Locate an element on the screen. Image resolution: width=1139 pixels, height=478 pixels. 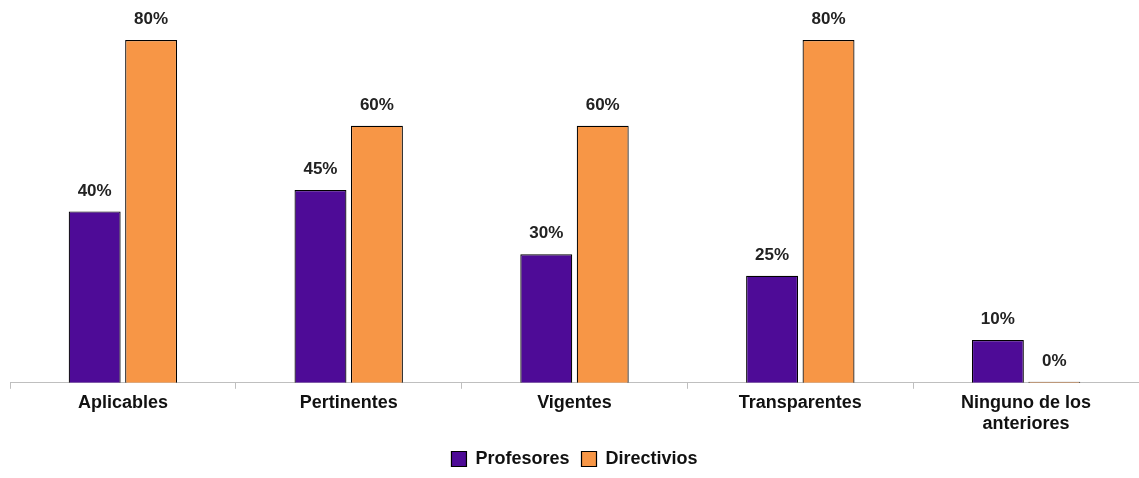
data-label: 10% is located at coordinates (997, 319).